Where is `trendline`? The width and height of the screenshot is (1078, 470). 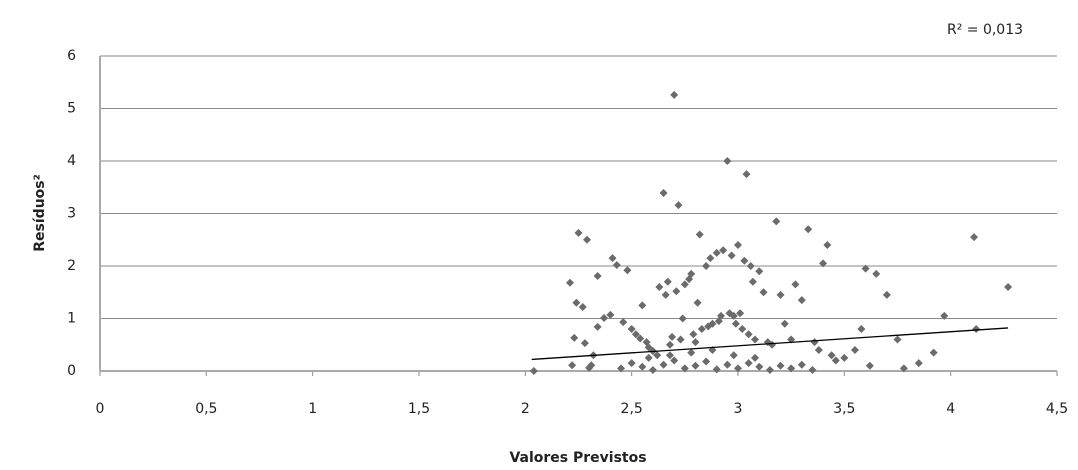
trendline is located at coordinates (770, 344).